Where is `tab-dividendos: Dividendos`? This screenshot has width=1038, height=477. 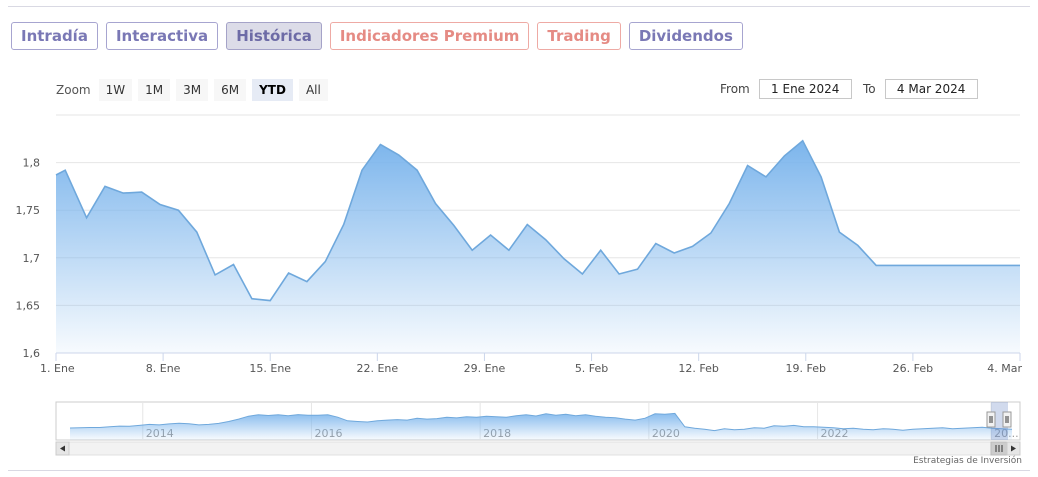 tab-dividendos: Dividendos is located at coordinates (685, 36).